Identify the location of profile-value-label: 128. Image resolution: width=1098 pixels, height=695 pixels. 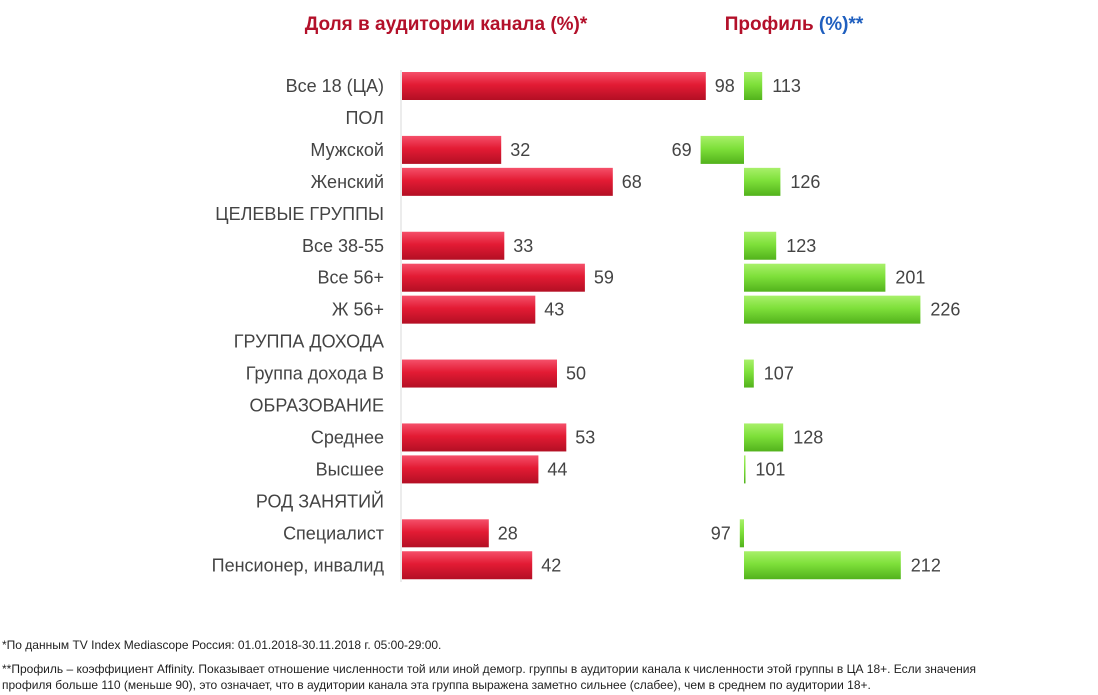
(808, 437).